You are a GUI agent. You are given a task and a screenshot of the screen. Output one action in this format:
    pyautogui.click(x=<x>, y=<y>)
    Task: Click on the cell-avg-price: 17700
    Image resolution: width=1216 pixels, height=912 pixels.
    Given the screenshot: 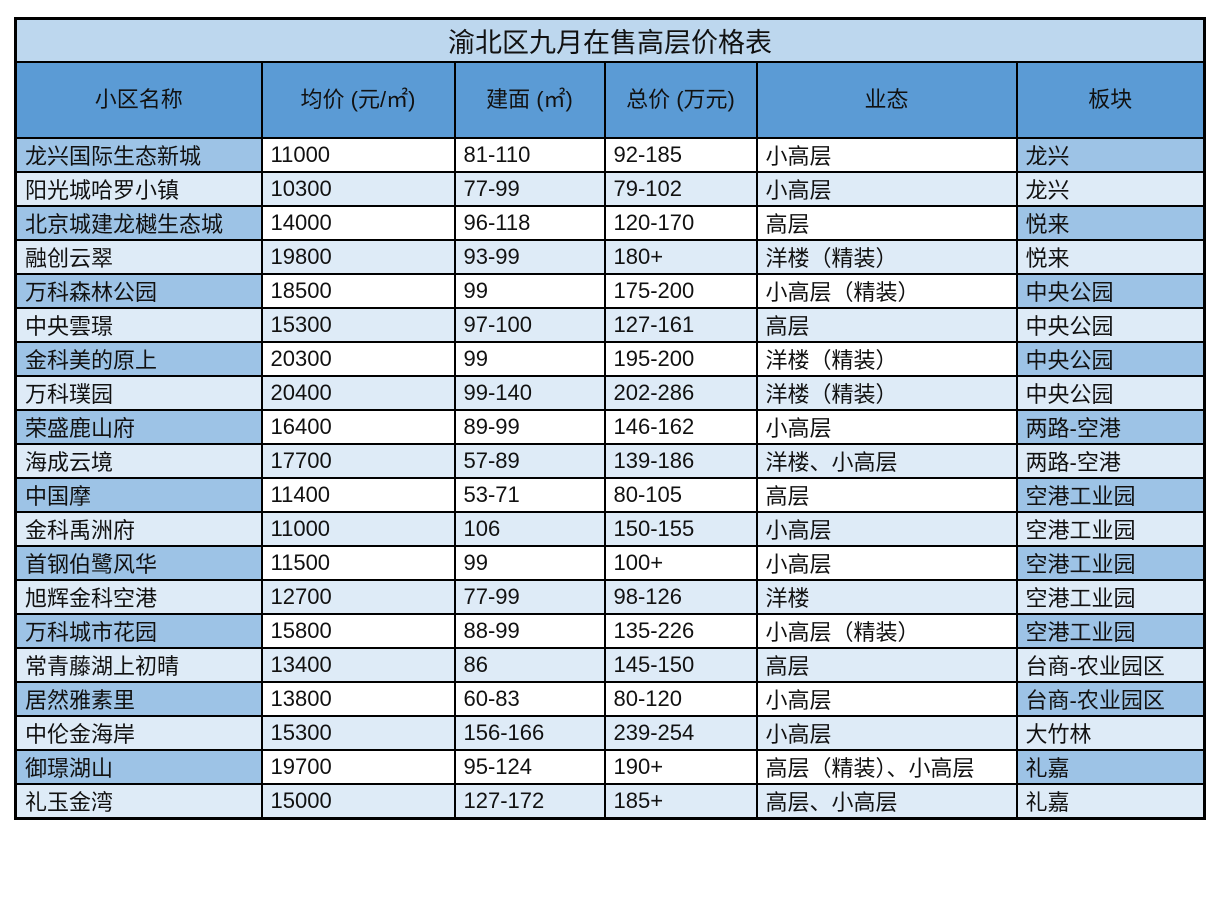 What is the action you would take?
    pyautogui.click(x=358, y=461)
    